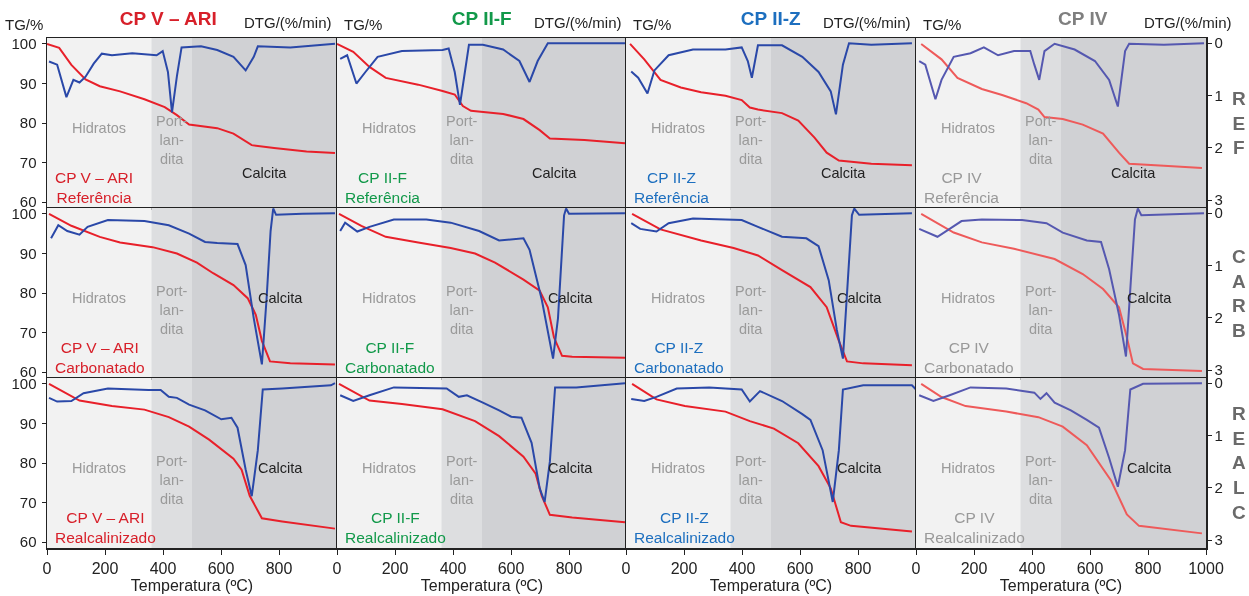  I want to click on annotation: CP V – ARI Referência, so click(94, 188).